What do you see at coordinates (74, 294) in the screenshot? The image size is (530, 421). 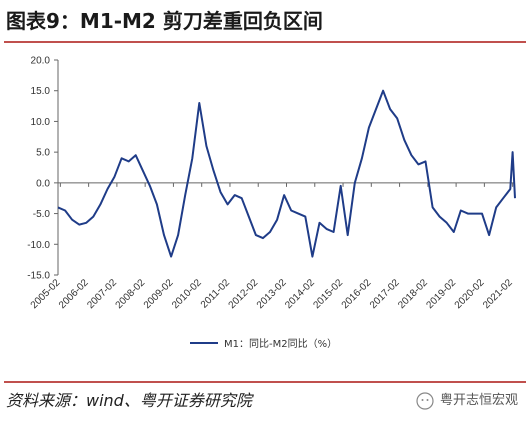 I see `x-tick-label: 2006-02` at bounding box center [74, 294].